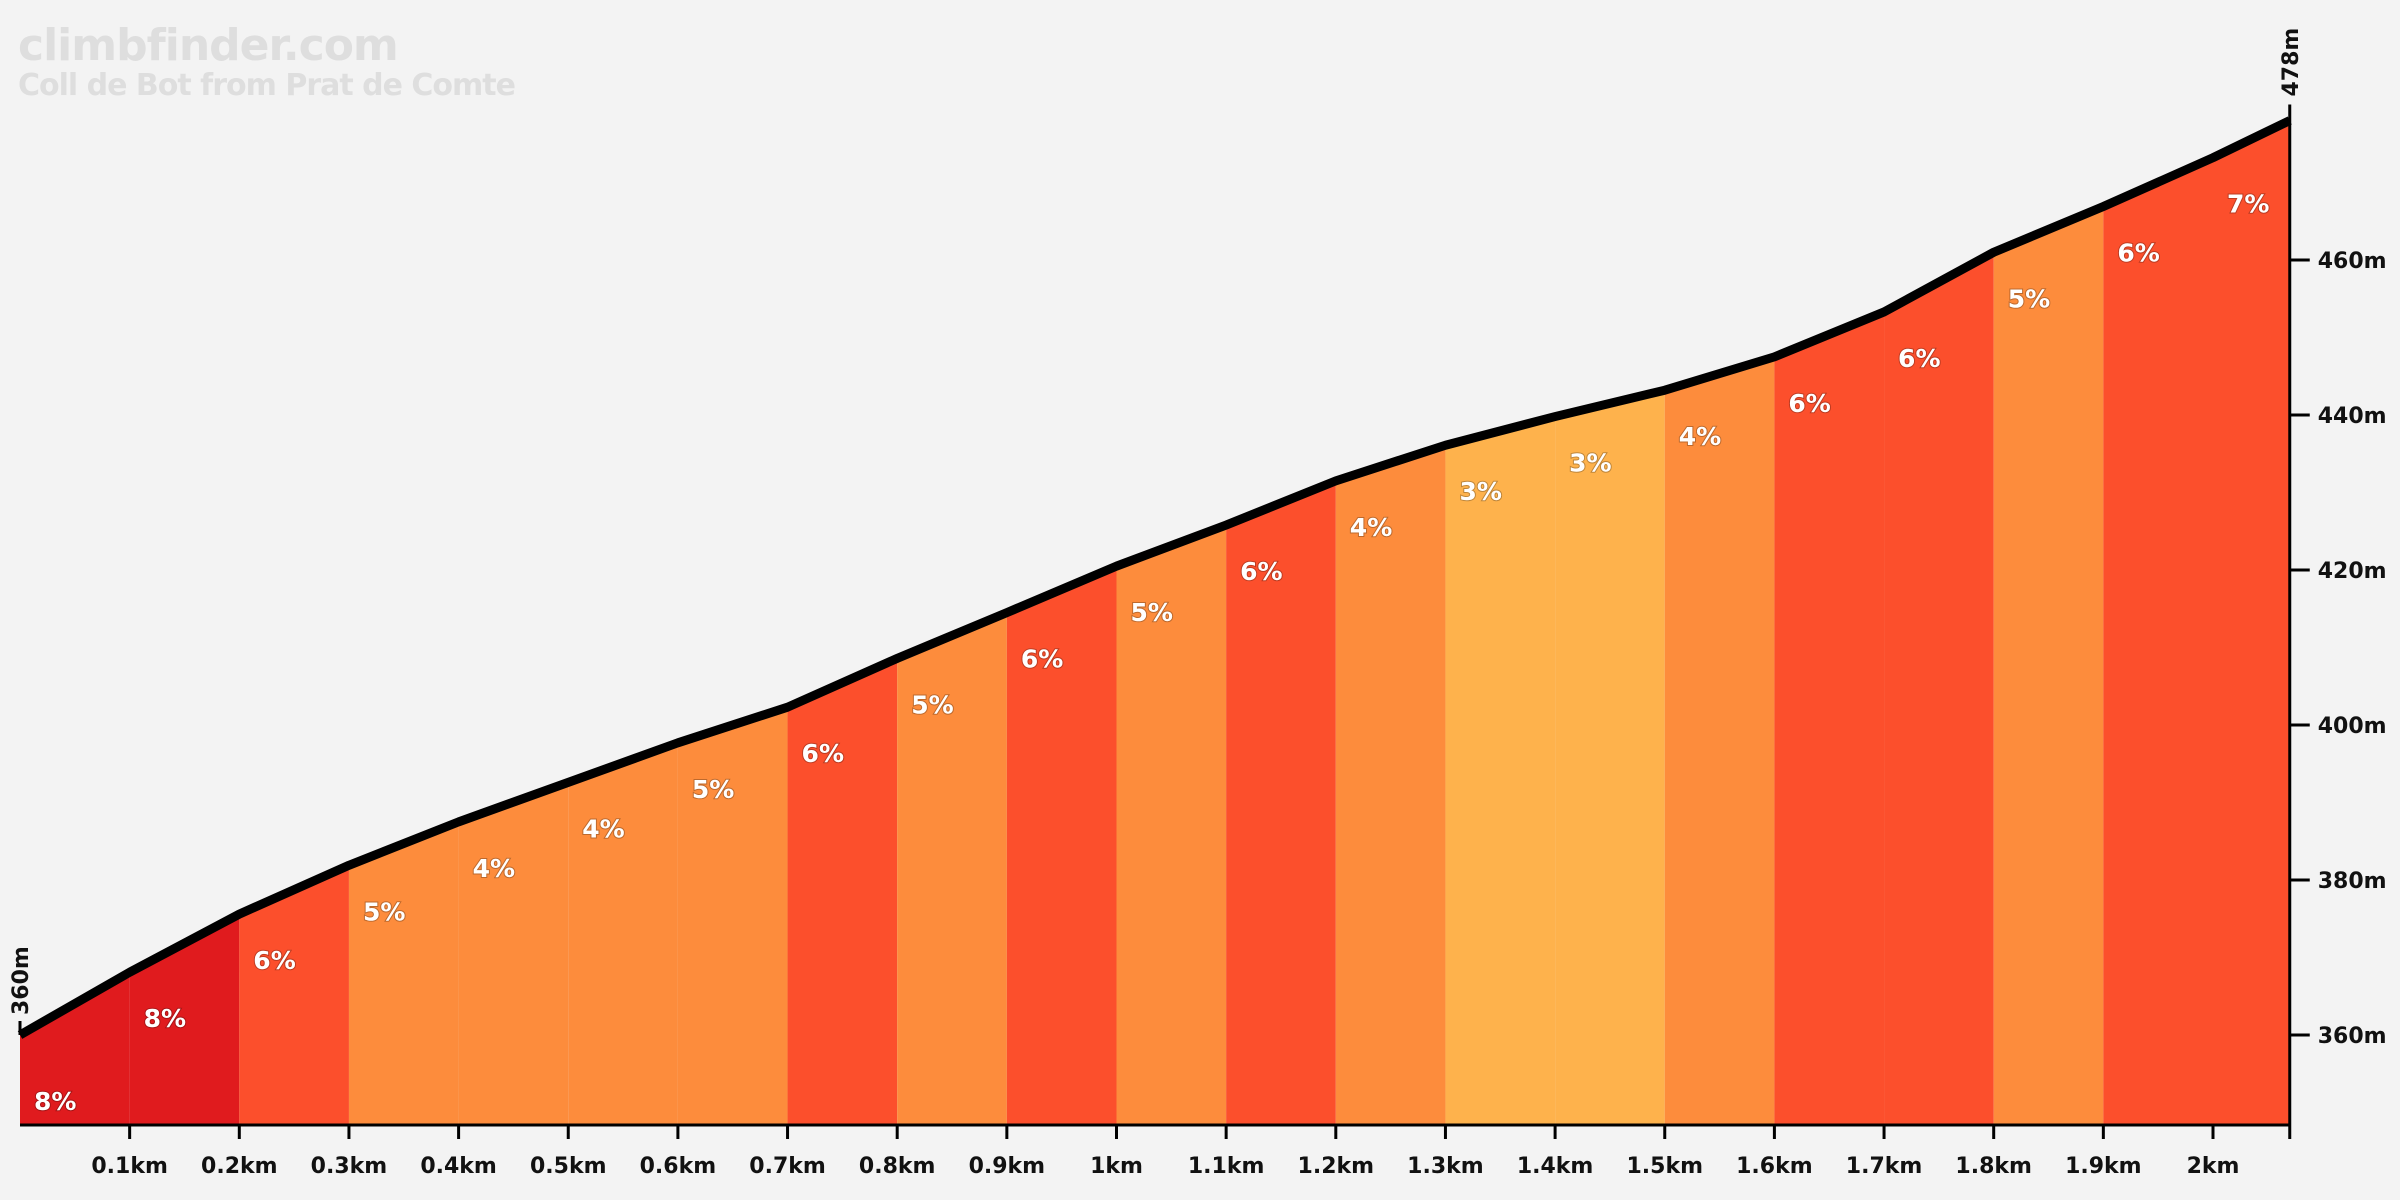  What do you see at coordinates (239, 1166) in the screenshot?
I see `x-tick-label: 0.2km` at bounding box center [239, 1166].